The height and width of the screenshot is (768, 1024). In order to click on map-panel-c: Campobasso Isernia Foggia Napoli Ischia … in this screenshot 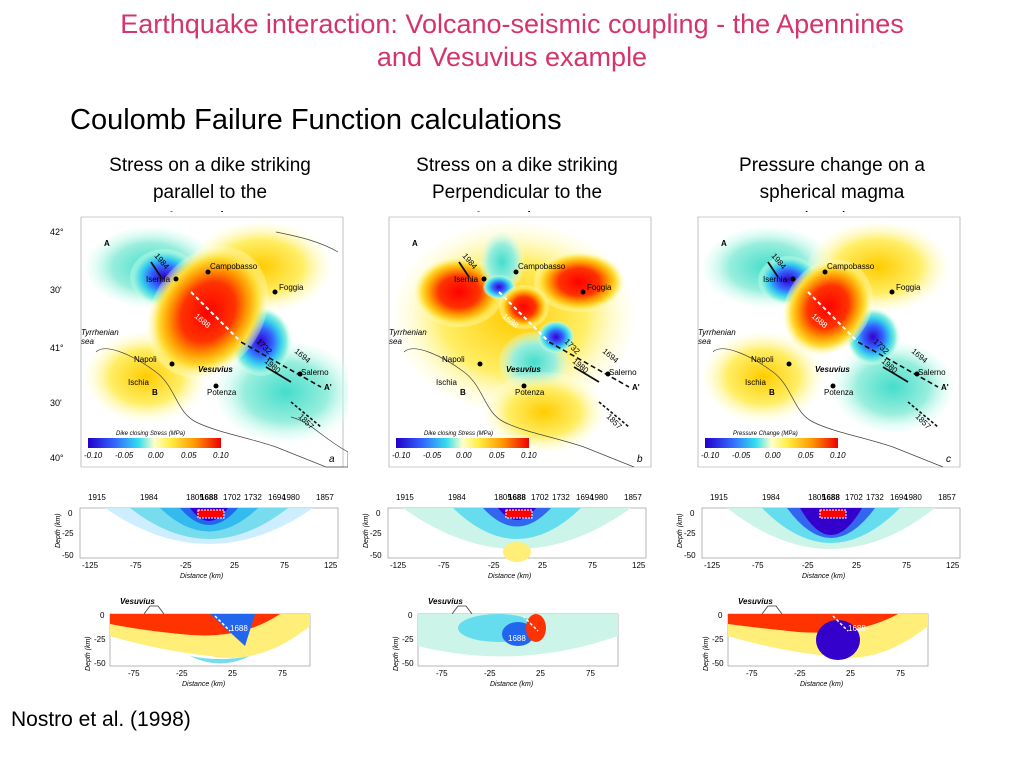, I will do `click(829, 342)`.